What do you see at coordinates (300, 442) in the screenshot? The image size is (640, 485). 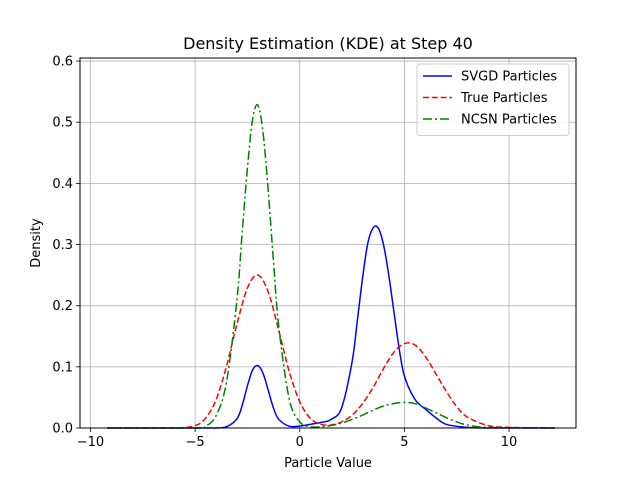 I see `x-tick-label: 0` at bounding box center [300, 442].